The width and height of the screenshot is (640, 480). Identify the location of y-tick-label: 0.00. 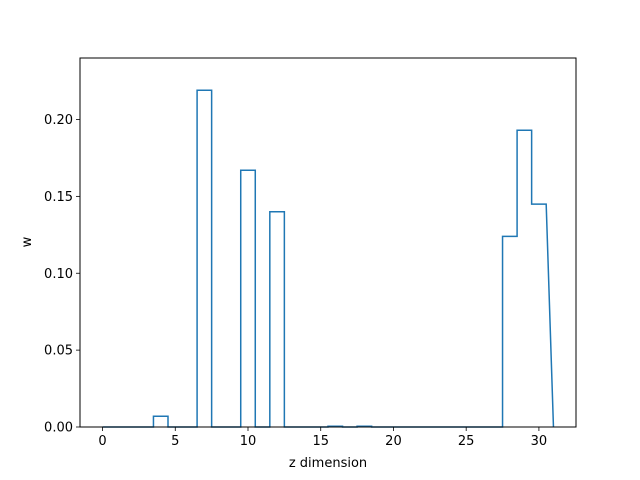
(58, 428).